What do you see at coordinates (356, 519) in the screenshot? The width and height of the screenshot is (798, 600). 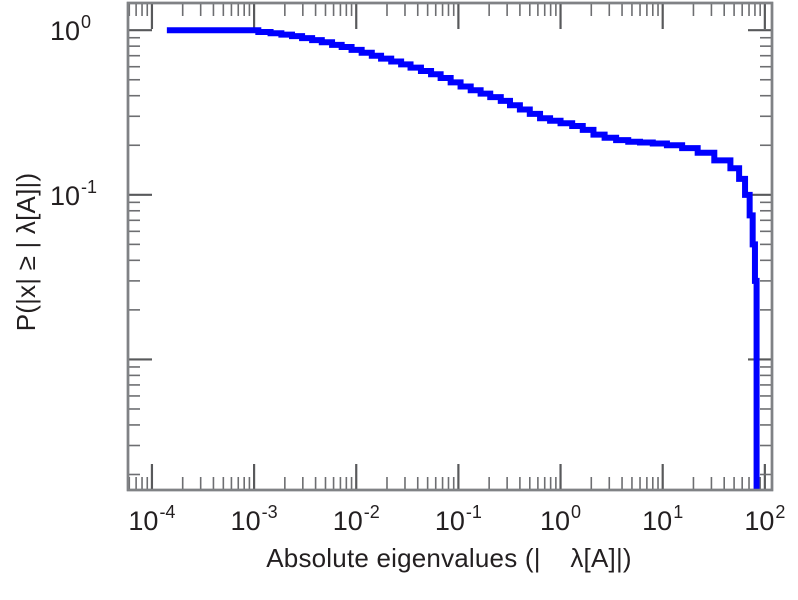 I see `x-tick-label-1e-2: 10⁻²` at bounding box center [356, 519].